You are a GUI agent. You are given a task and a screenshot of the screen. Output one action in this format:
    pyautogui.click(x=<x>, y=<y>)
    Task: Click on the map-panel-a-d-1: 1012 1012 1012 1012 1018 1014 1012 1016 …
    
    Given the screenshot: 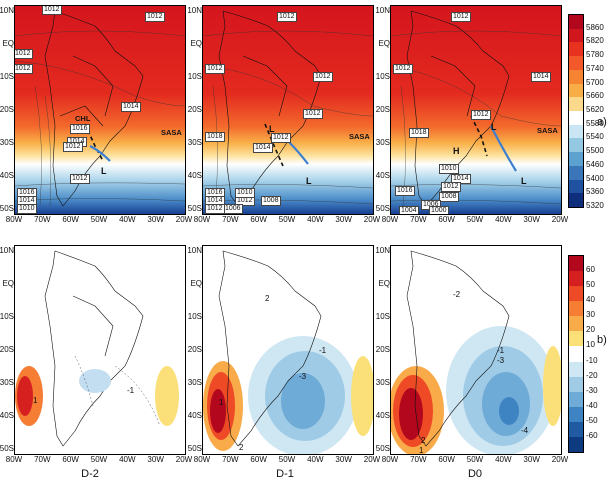 What is the action you would take?
    pyautogui.click(x=288, y=110)
    